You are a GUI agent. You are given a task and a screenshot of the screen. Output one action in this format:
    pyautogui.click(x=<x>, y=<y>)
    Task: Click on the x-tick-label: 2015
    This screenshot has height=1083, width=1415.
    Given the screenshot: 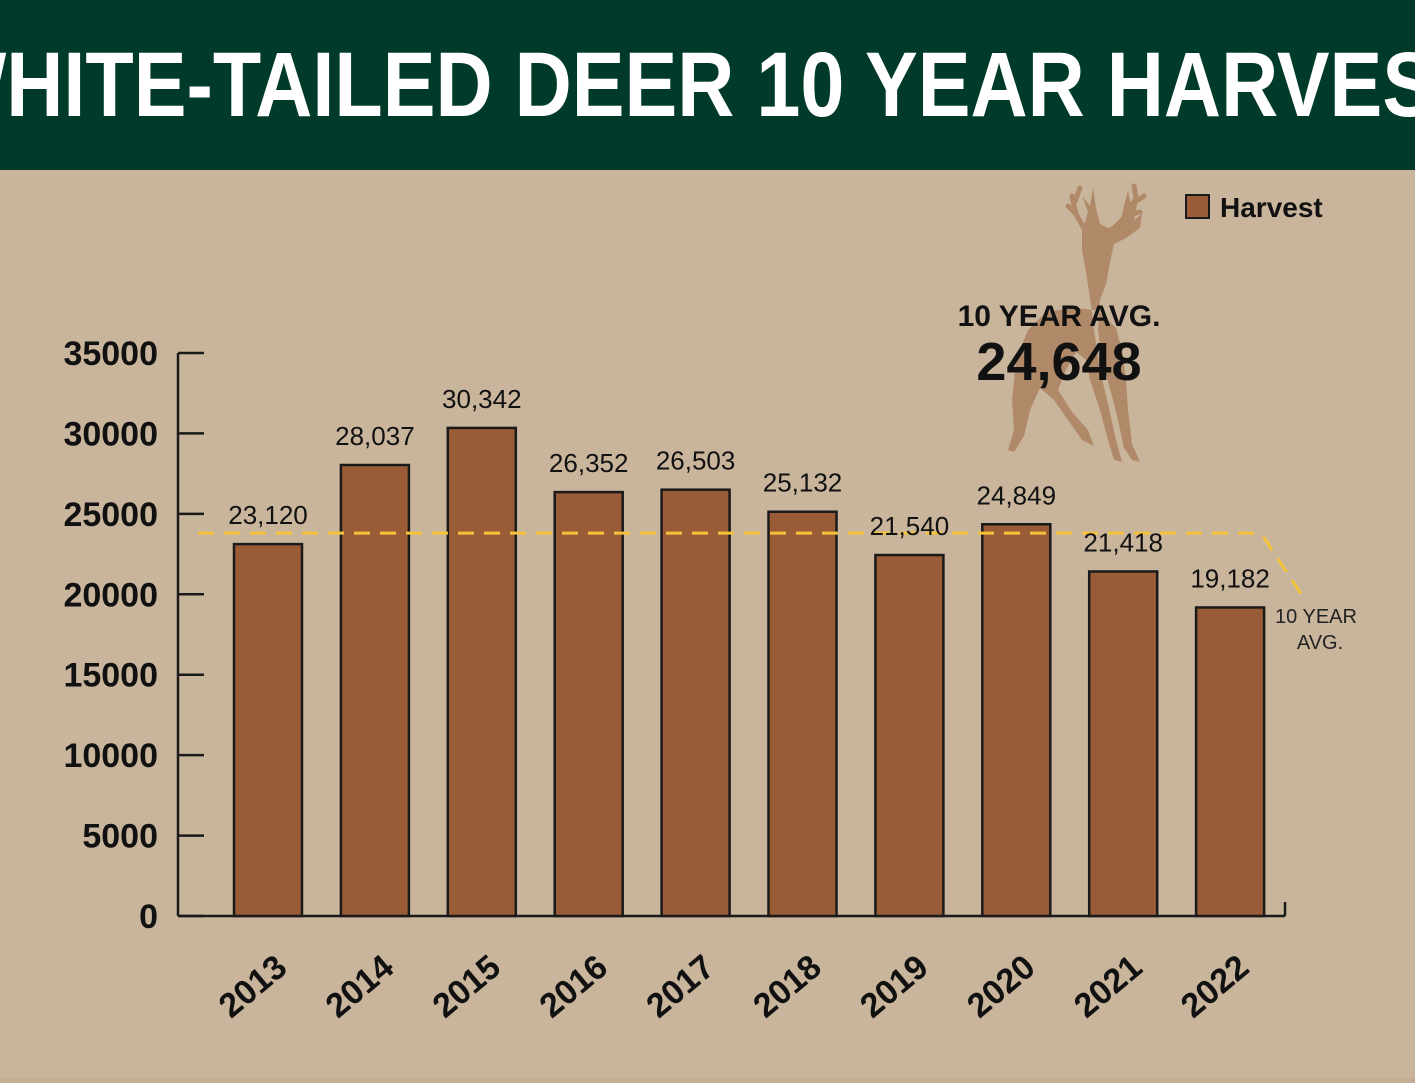 What is the action you would take?
    pyautogui.click(x=467, y=987)
    